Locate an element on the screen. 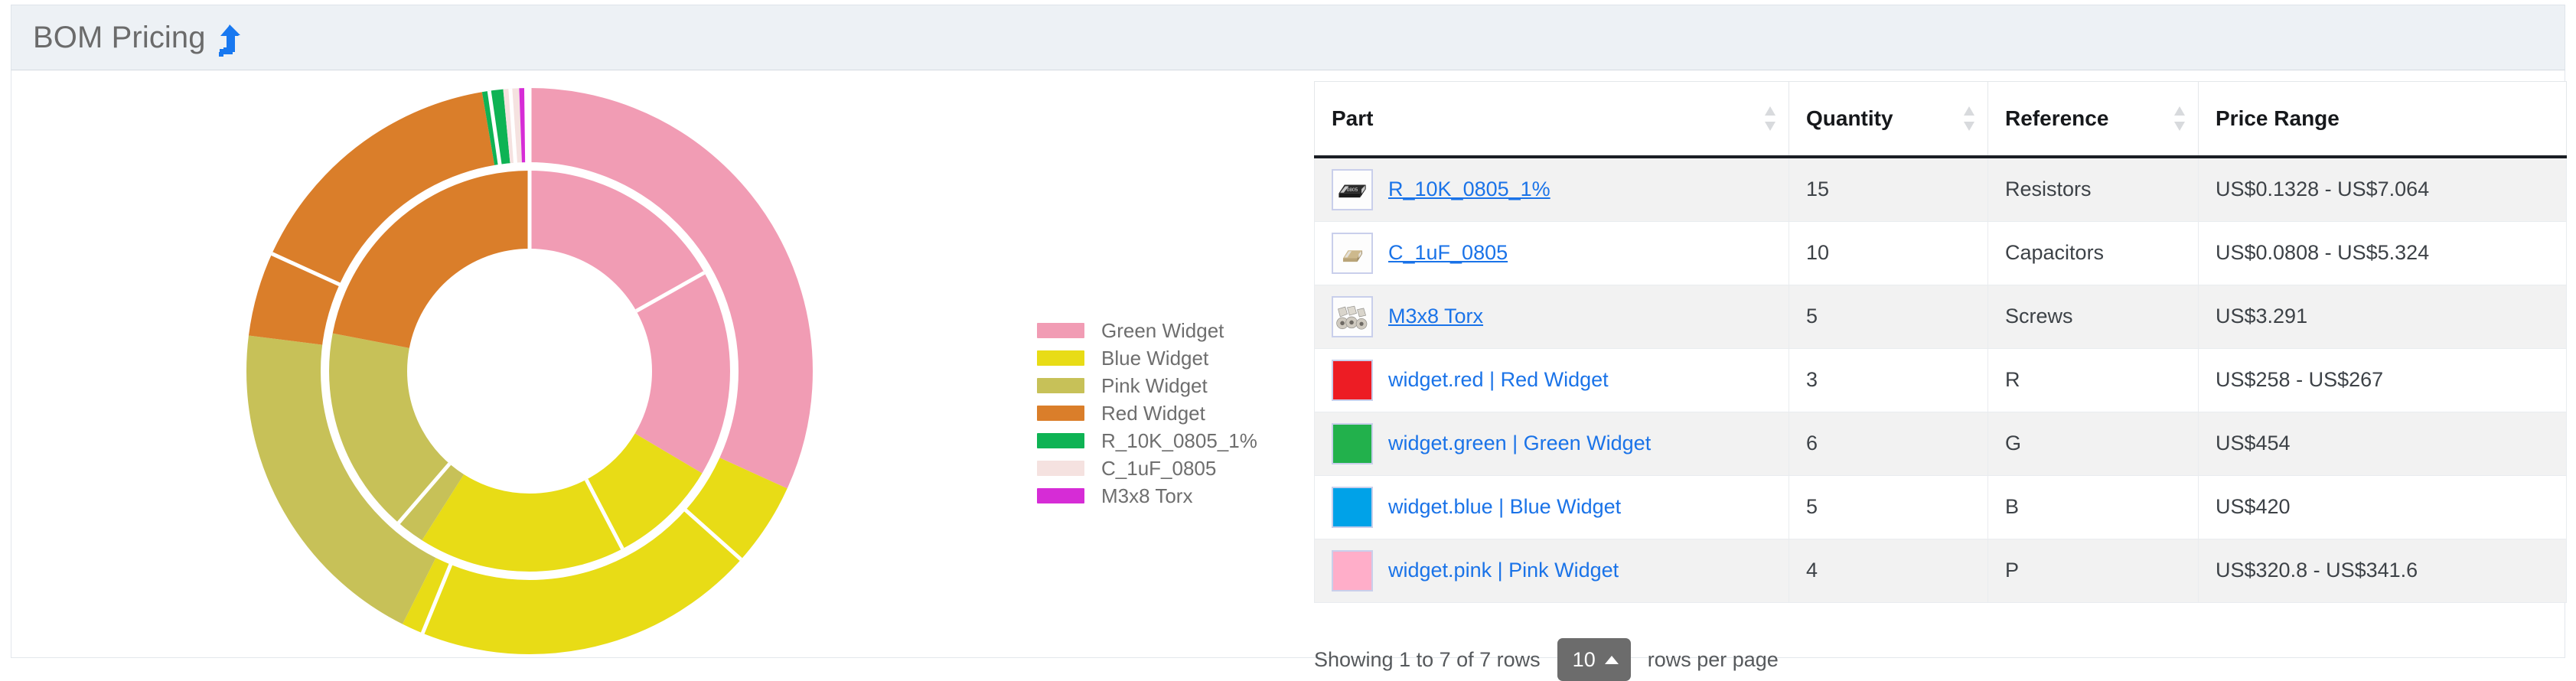 The image size is (2576, 681). rows-per-page-label: rows per page is located at coordinates (1713, 659).